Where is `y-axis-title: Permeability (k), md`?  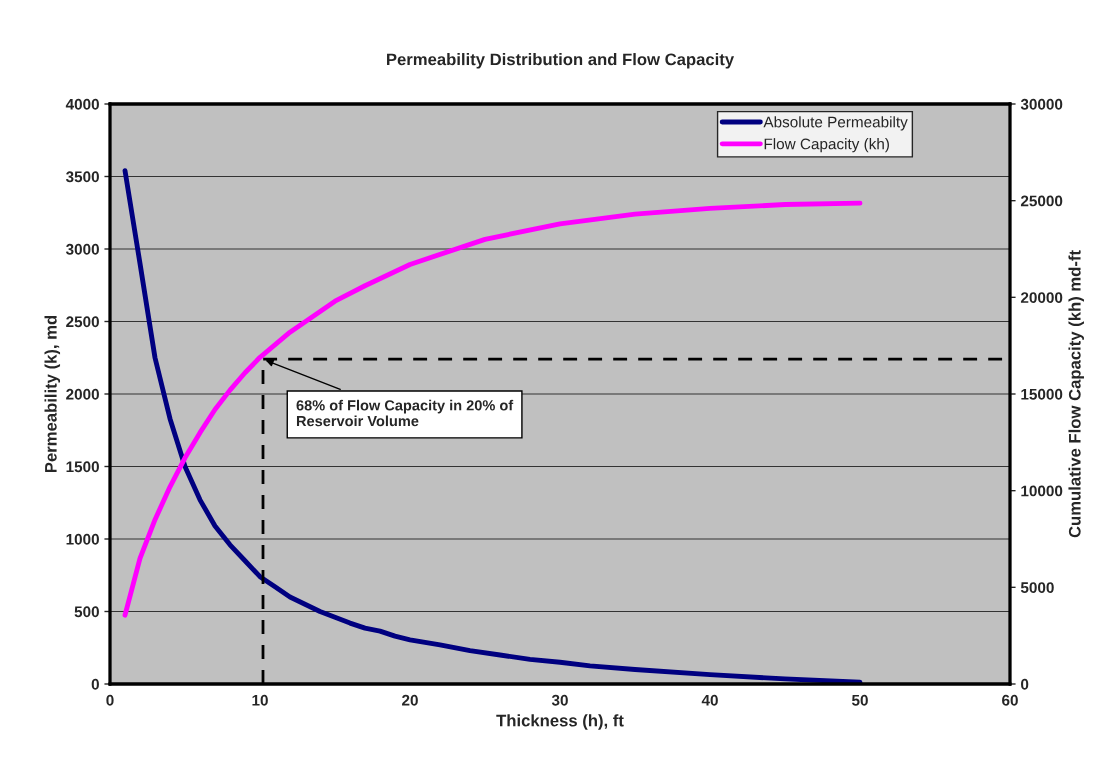
y-axis-title: Permeability (k), md is located at coordinates (52, 394).